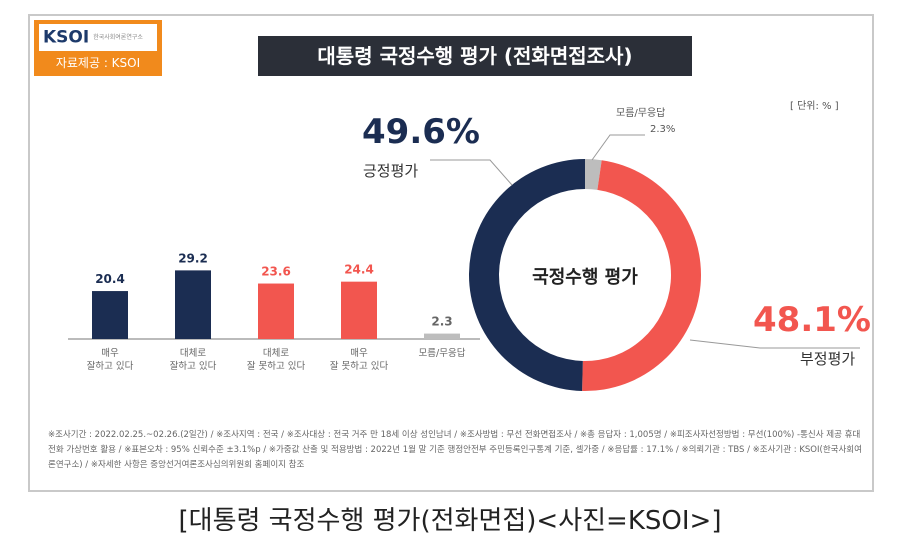 The width and height of the screenshot is (900, 541). I want to click on bar-data-label: 29.2, so click(193, 258).